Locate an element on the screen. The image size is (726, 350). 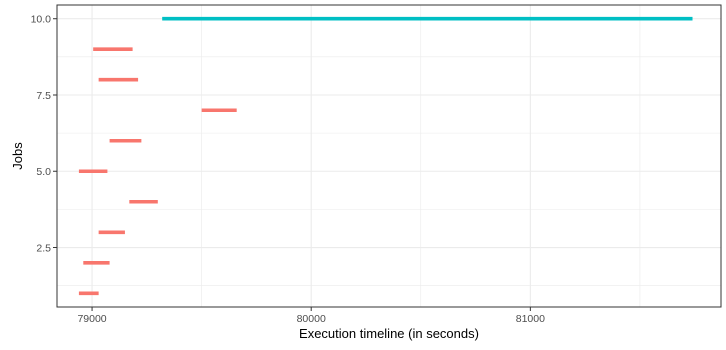
x-axis-ticks: 79000 80000 81000 is located at coordinates (311, 316).